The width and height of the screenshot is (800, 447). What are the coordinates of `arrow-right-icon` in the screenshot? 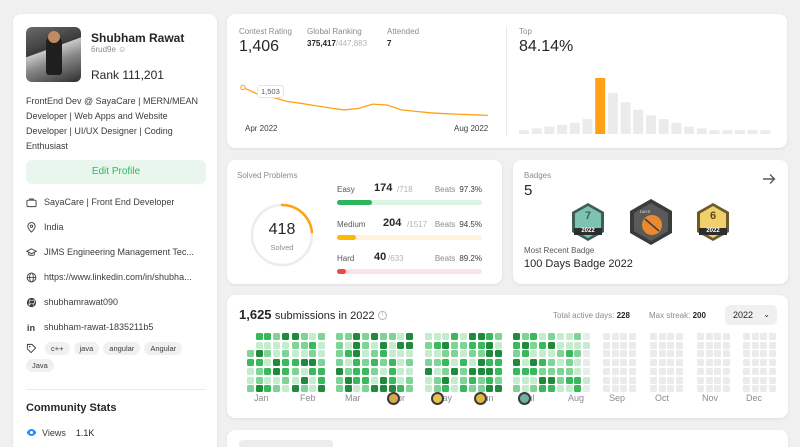 It's located at (769, 179).